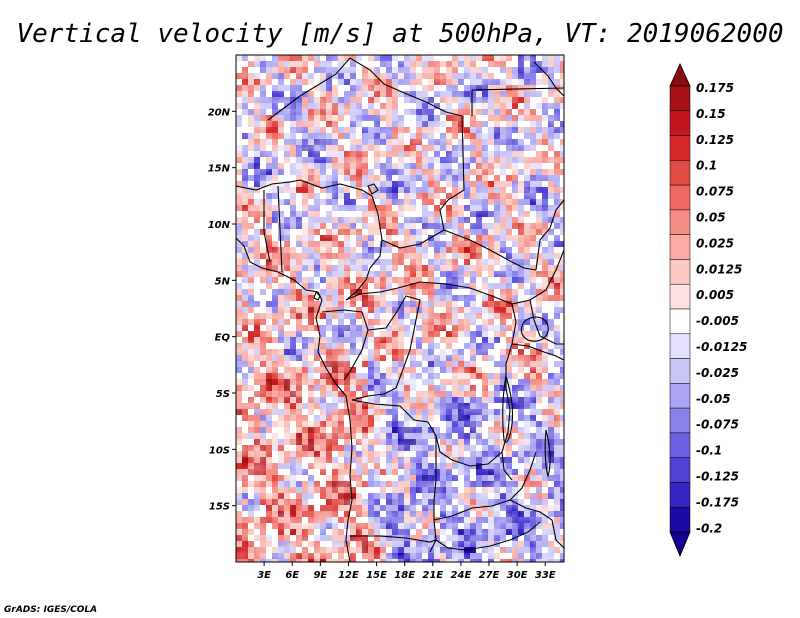 Image resolution: width=800 pixels, height=618 pixels. Describe the element at coordinates (408, 291) in the screenshot. I see `border-car-south` at that location.